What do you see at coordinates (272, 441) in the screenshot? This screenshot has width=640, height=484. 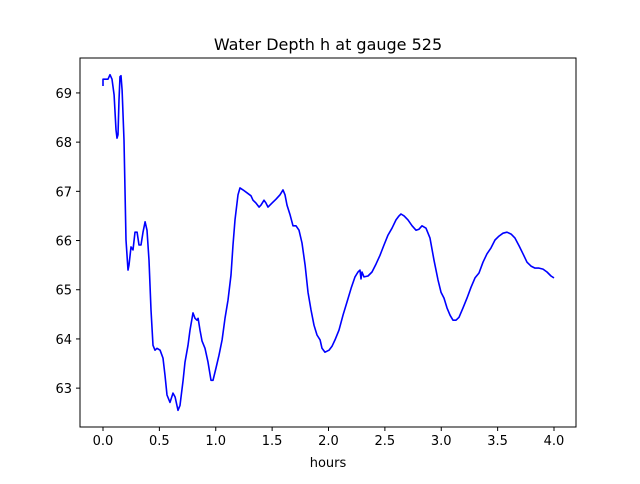 I see `x-tick-label: 1.5` at bounding box center [272, 441].